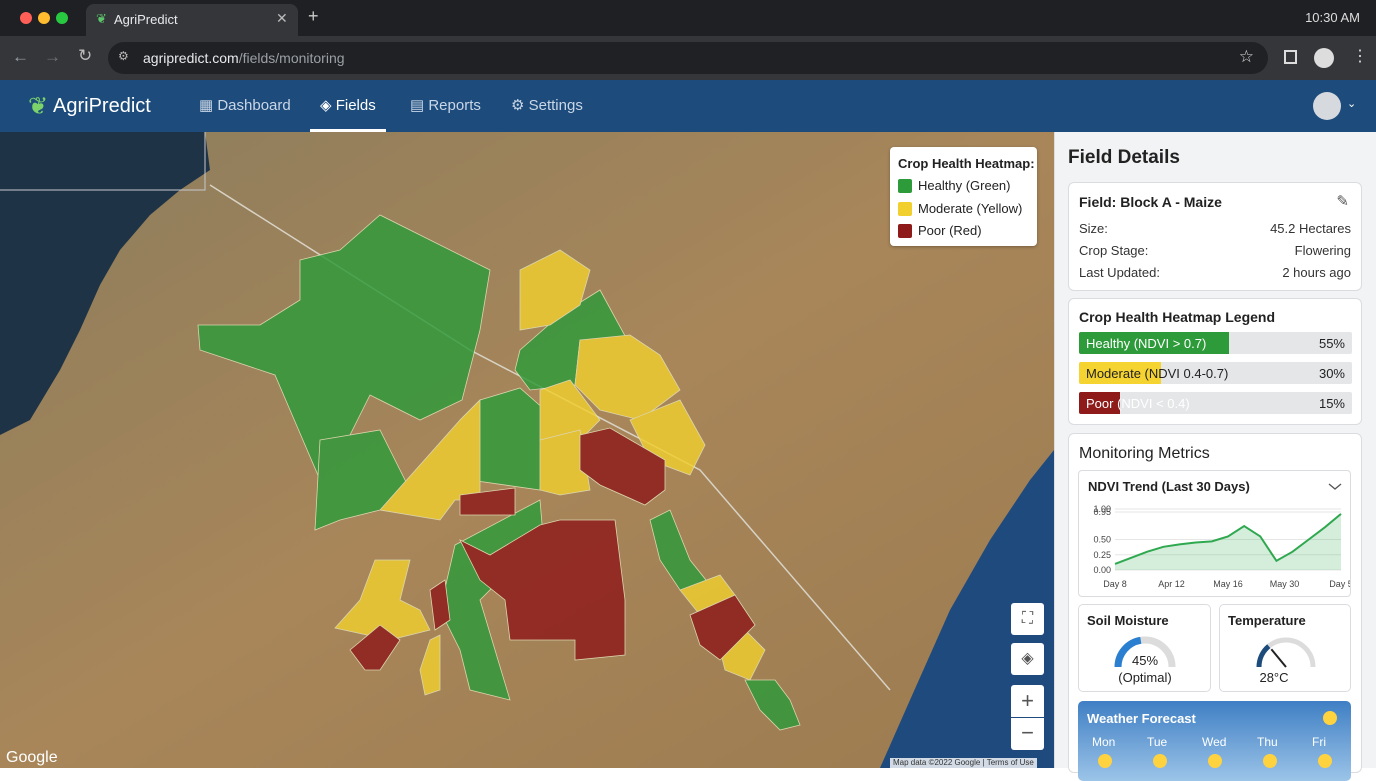 The width and height of the screenshot is (1376, 781). What do you see at coordinates (1102, 555) in the screenshot?
I see `y-tick-label: 0.25` at bounding box center [1102, 555].